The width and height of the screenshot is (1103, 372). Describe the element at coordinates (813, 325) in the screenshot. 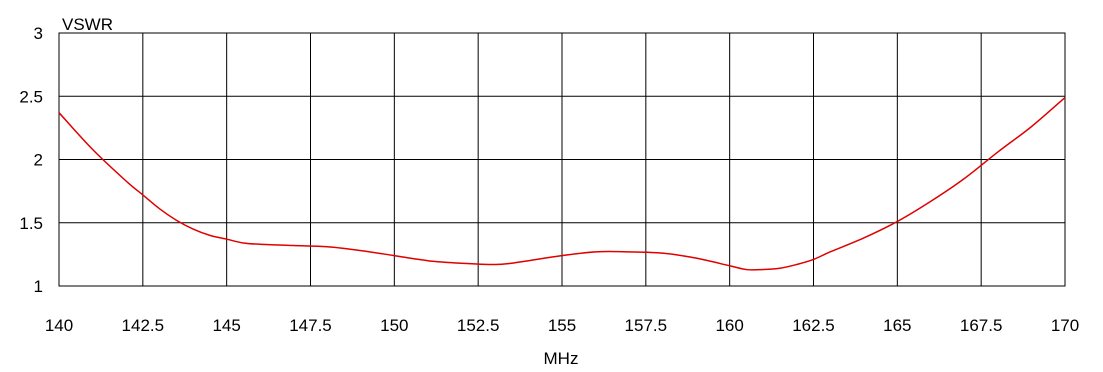

I see `x-tick-label: 162.5` at that location.